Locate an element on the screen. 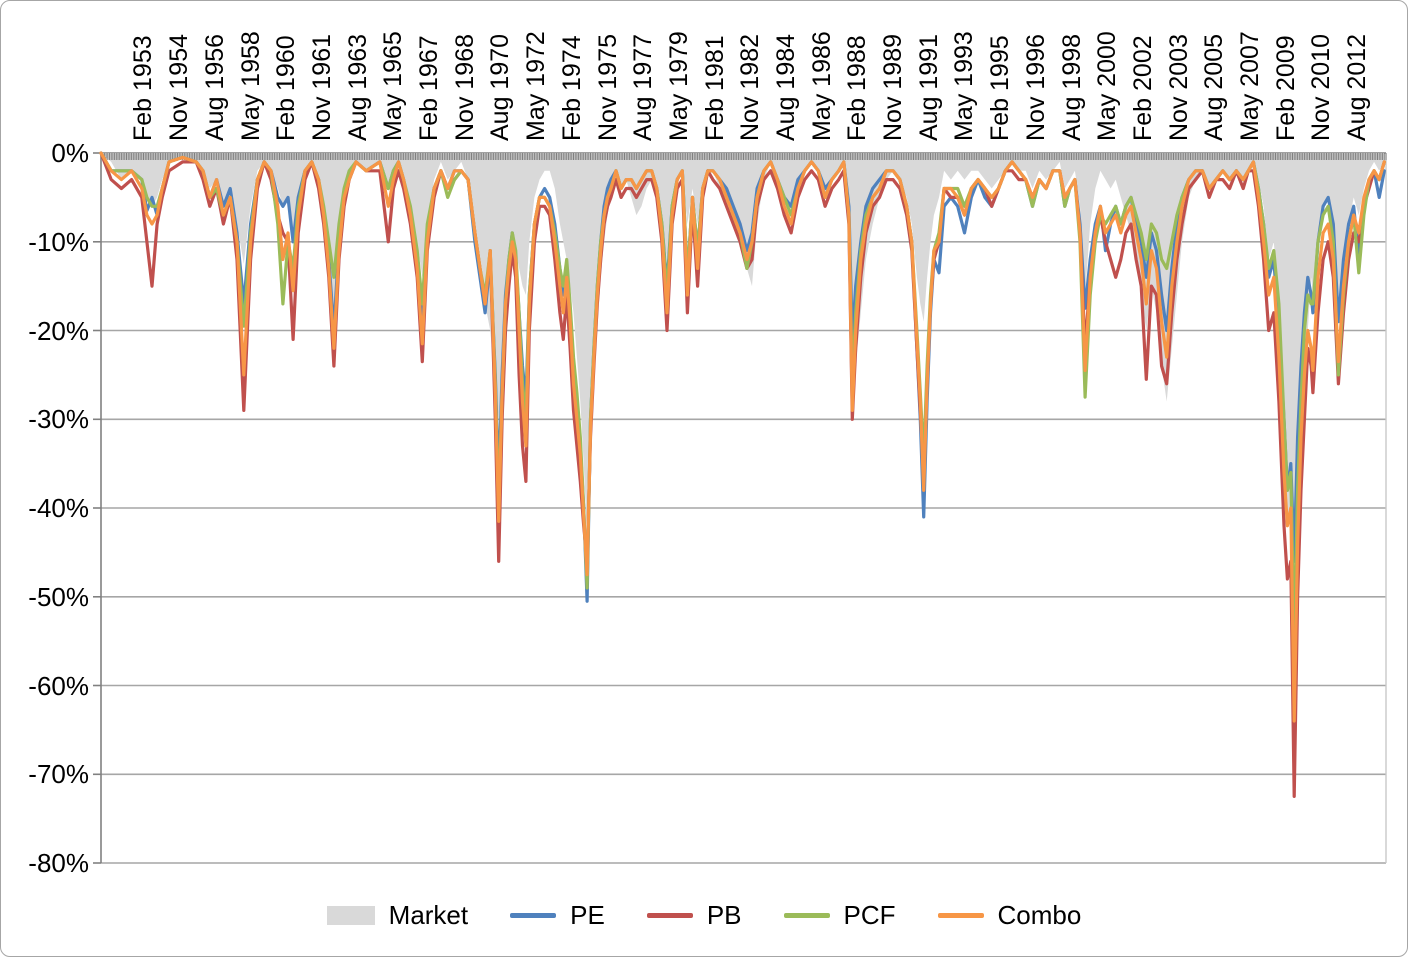 This screenshot has width=1410, height=959. legend-item-pe: PE is located at coordinates (557, 915).